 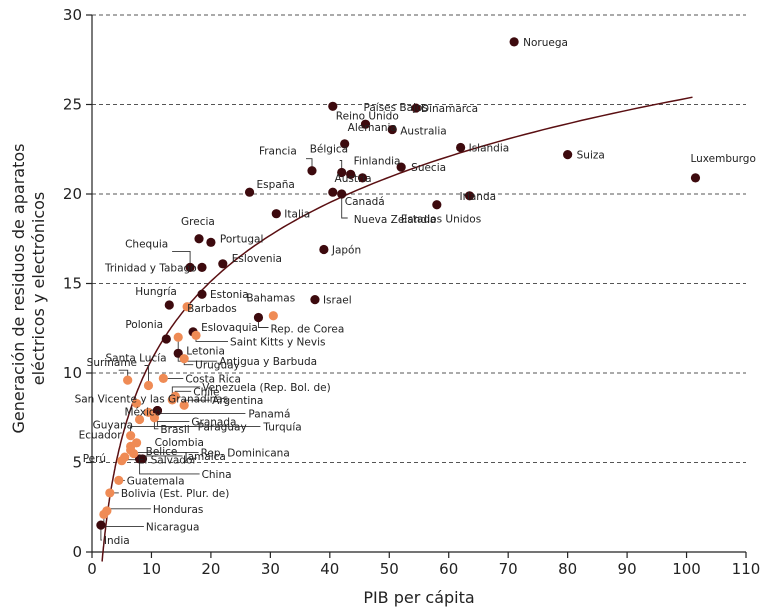 I want to click on label-nicaragua: Nicaragua, so click(x=172, y=527).